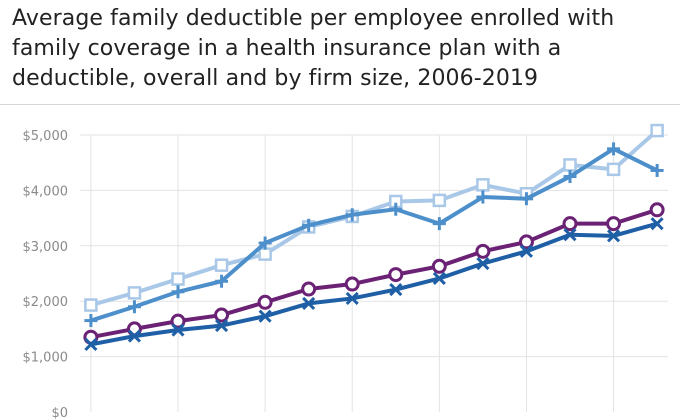  I want to click on y-tick-label: $3,000, so click(46, 247).